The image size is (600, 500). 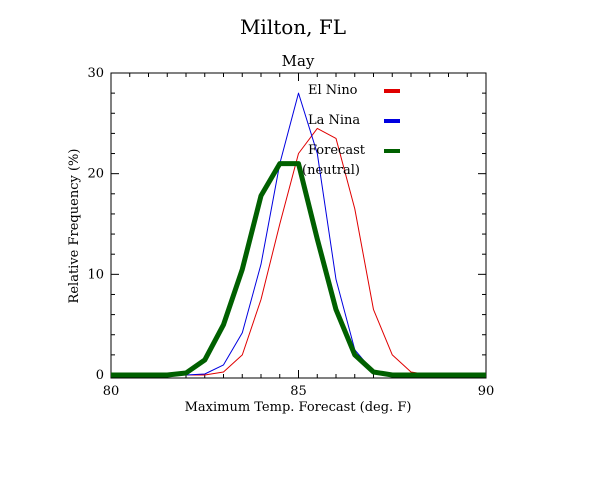 I want to click on legend-label-forecast-line2: (neutral), so click(x=331, y=170).